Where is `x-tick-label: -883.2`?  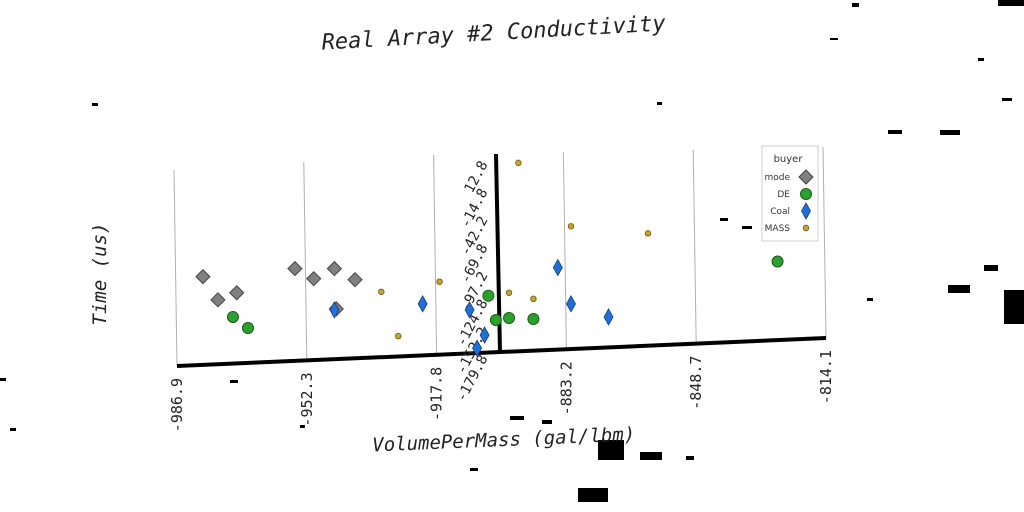
x-tick-label: -883.2 is located at coordinates (566, 388).